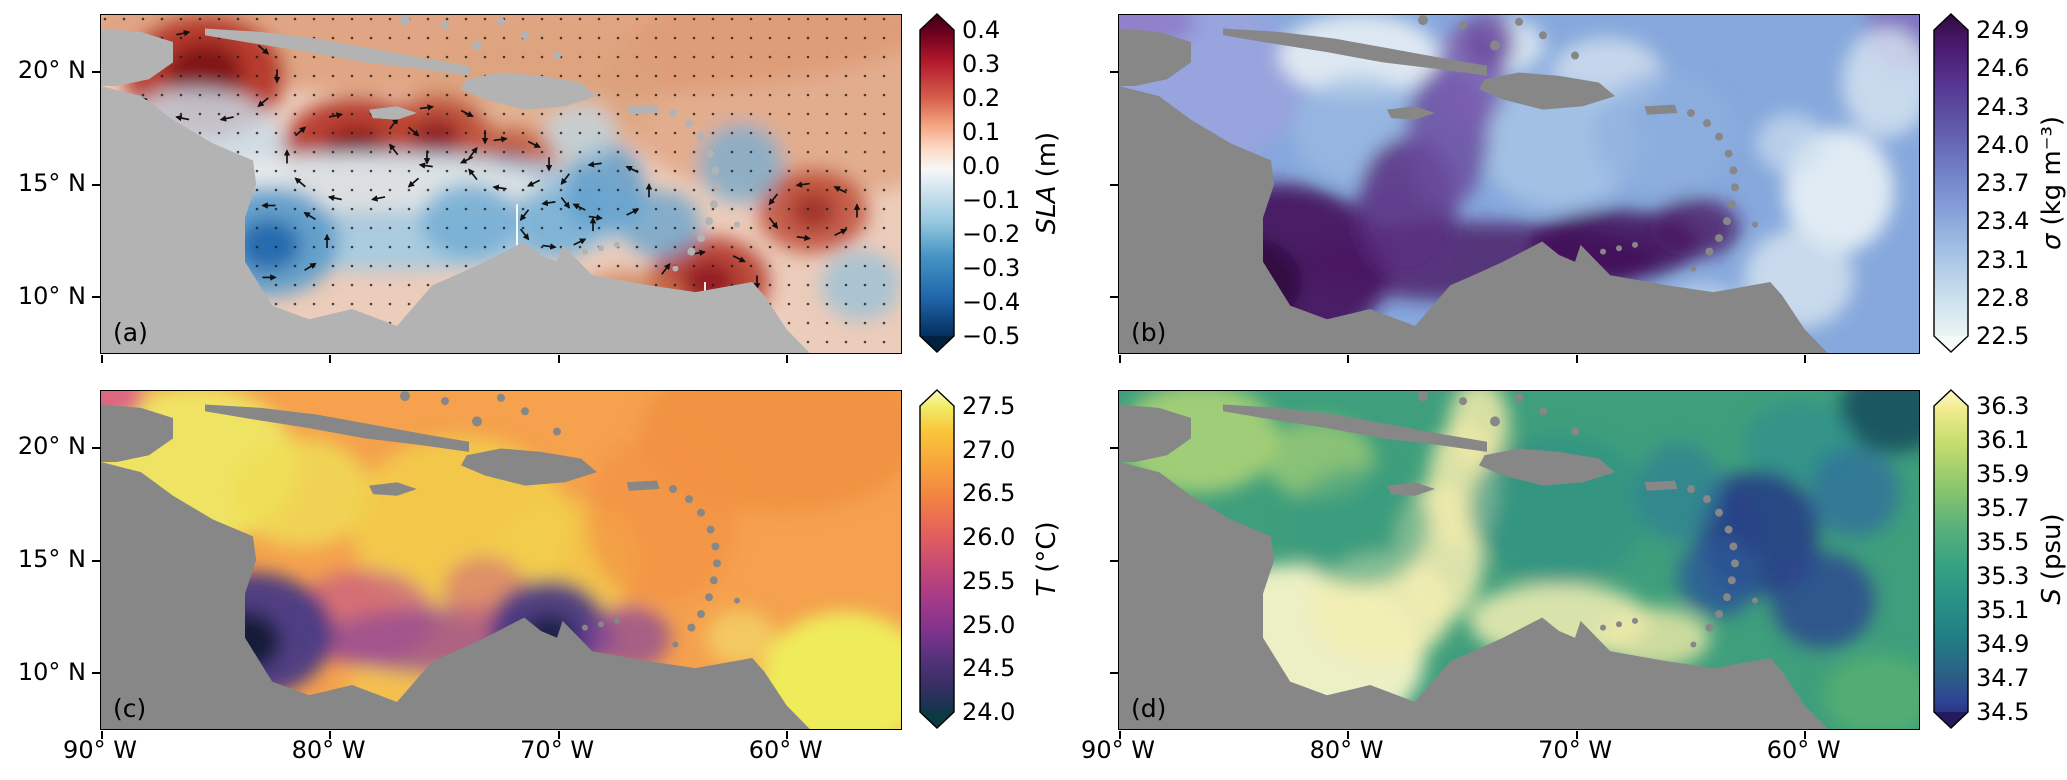  I want to click on colorbar-salinity-ticks: 36.3 36.1 35.9 35.7 35.5 35.3 35.1 34.9 34.7 34.5, so click(2016, 559).